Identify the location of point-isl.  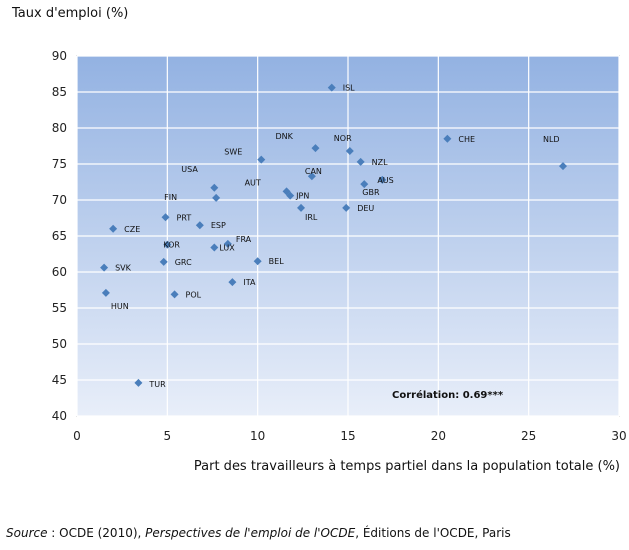
(331, 87).